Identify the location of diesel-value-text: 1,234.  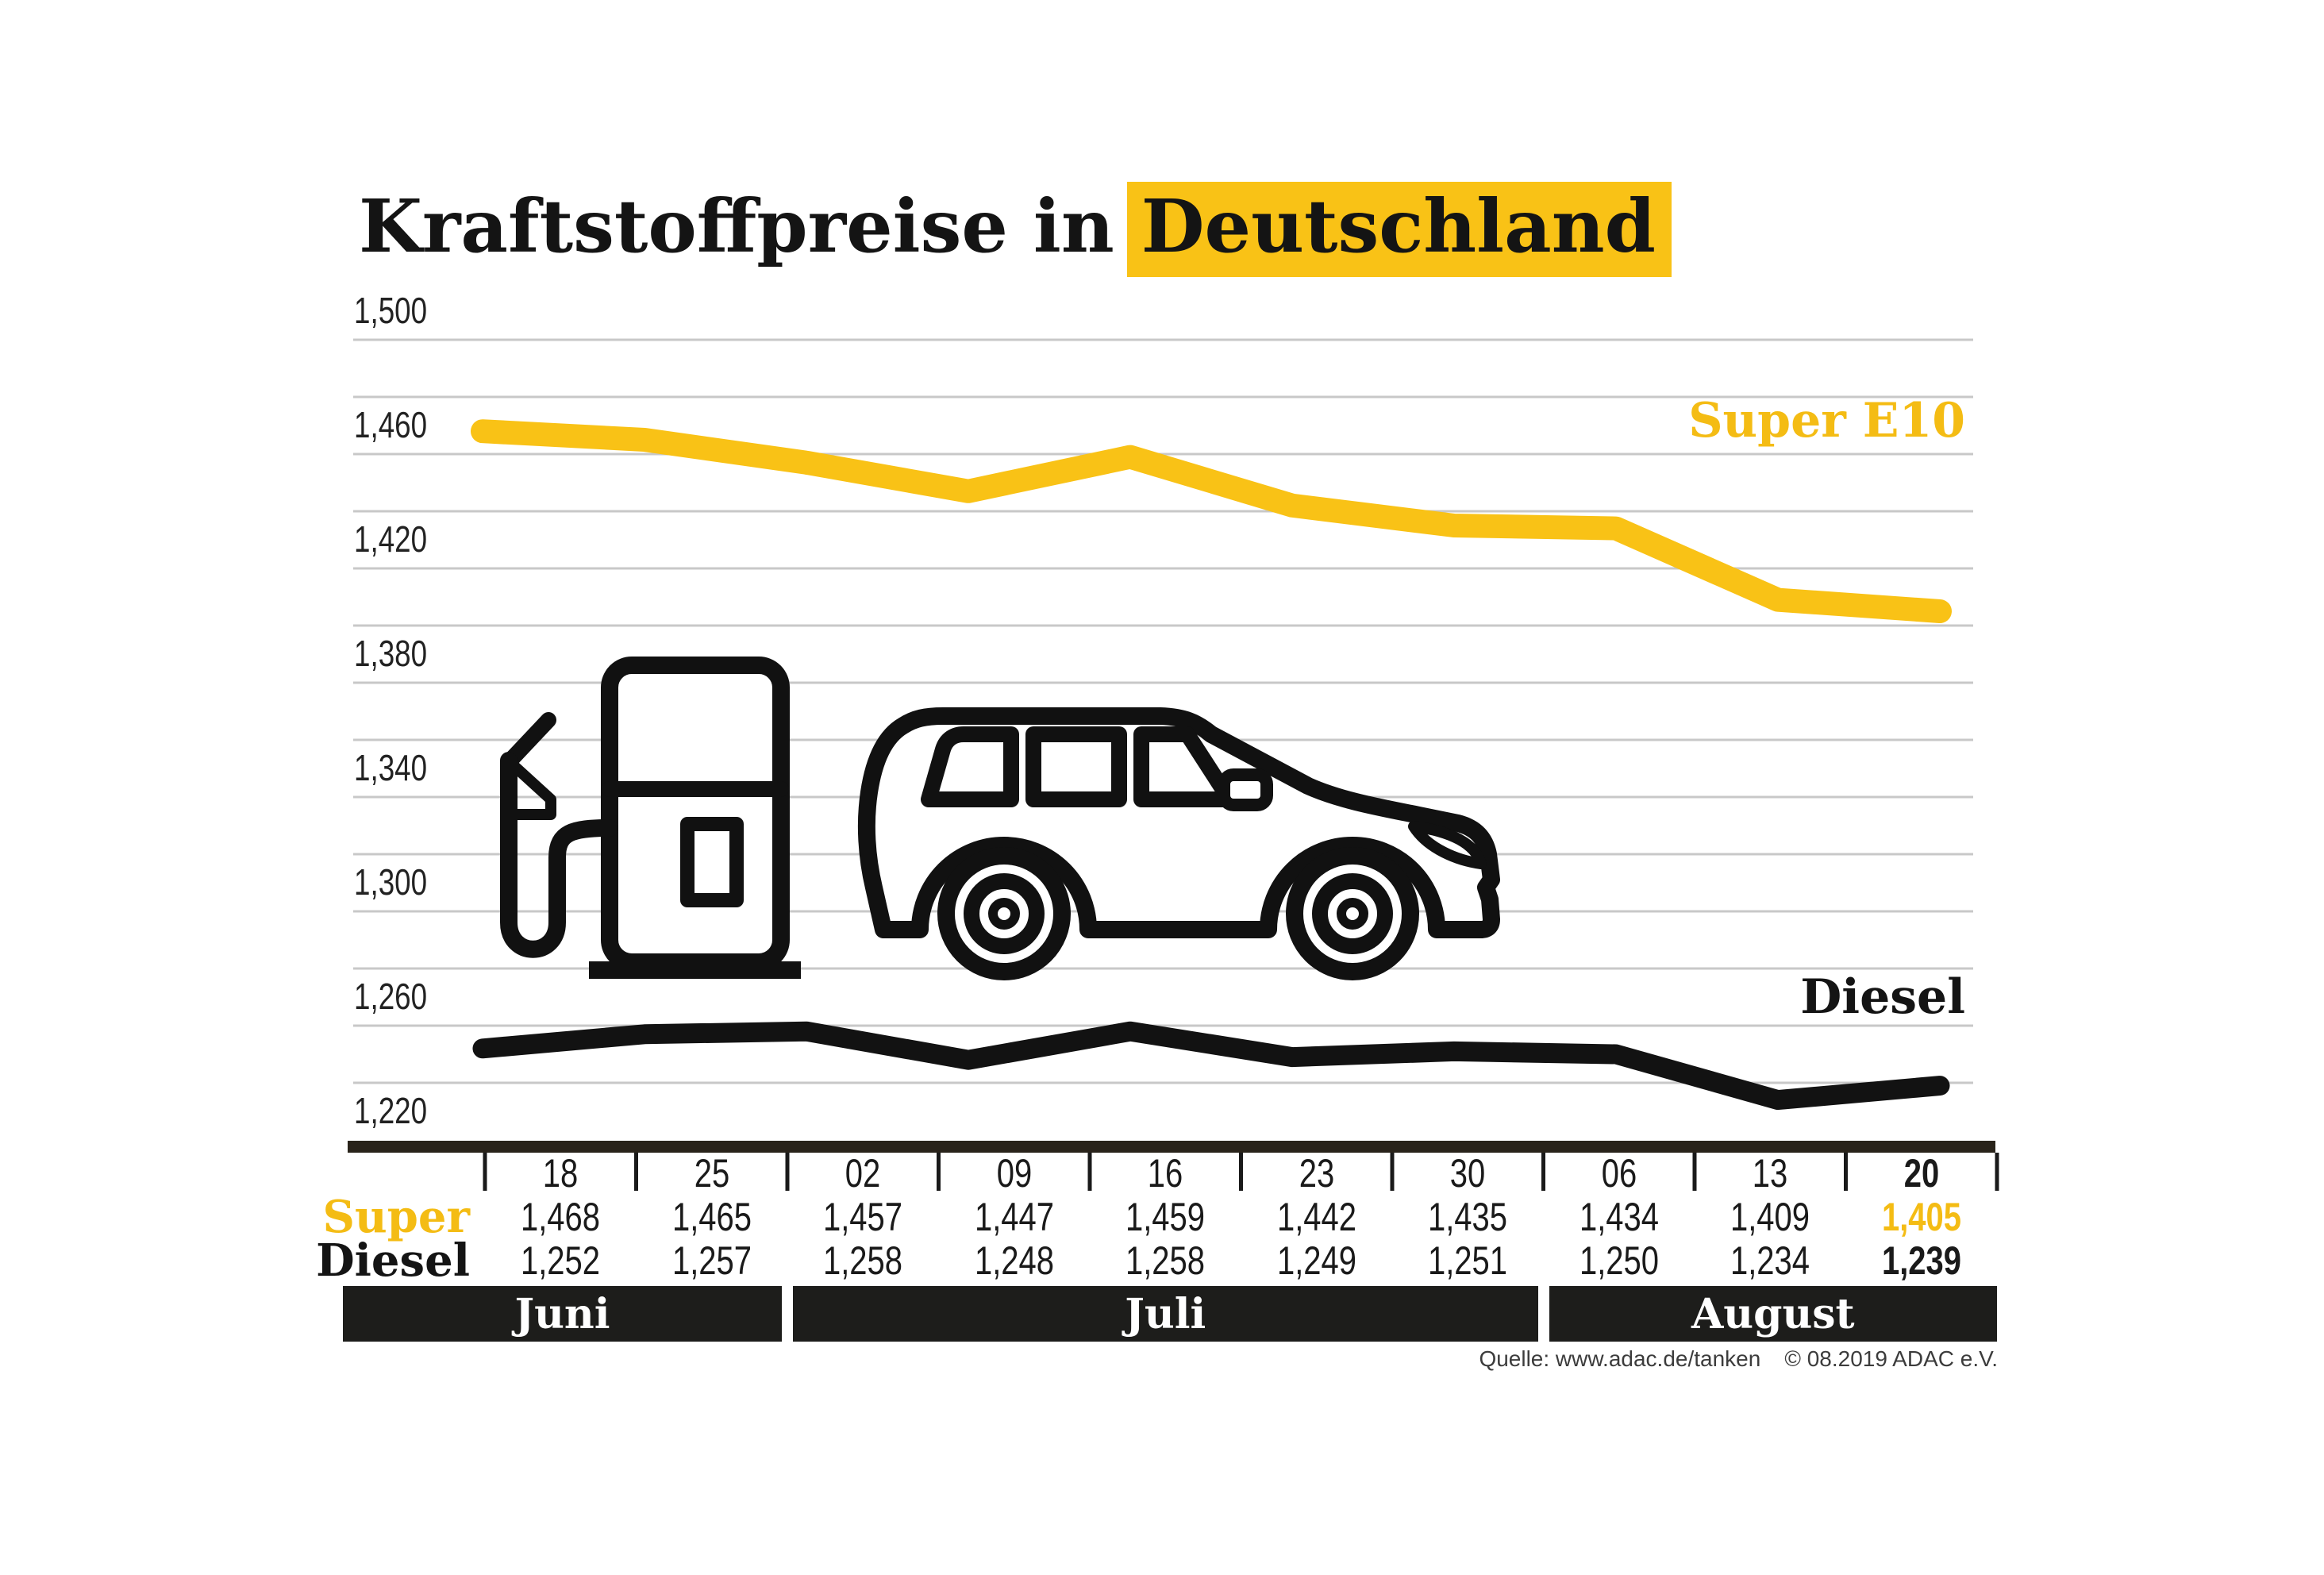
(1770, 1260).